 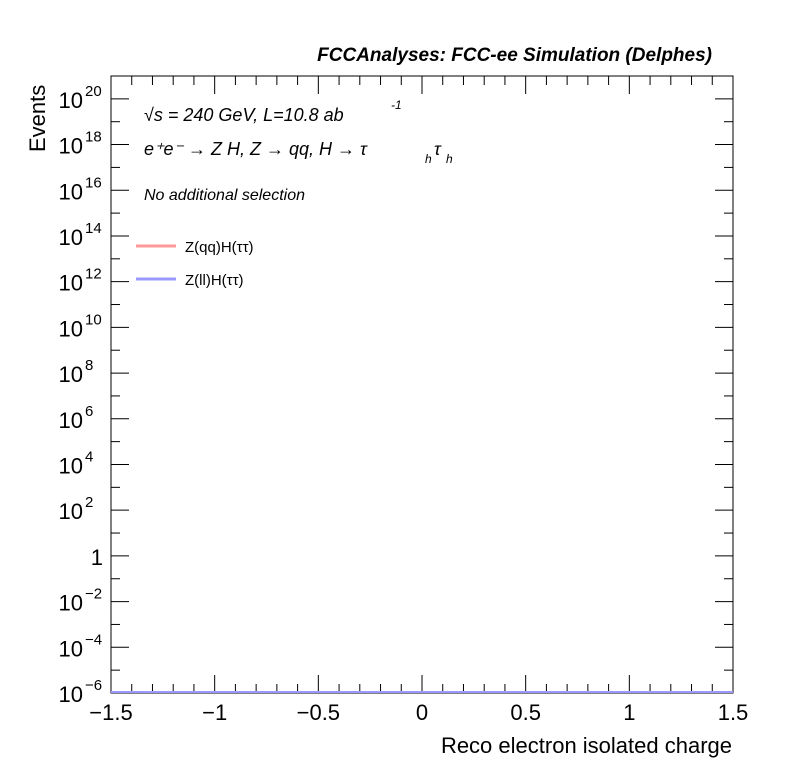 What do you see at coordinates (586, 745) in the screenshot?
I see `x-axis-title: Reco electron isolated charge` at bounding box center [586, 745].